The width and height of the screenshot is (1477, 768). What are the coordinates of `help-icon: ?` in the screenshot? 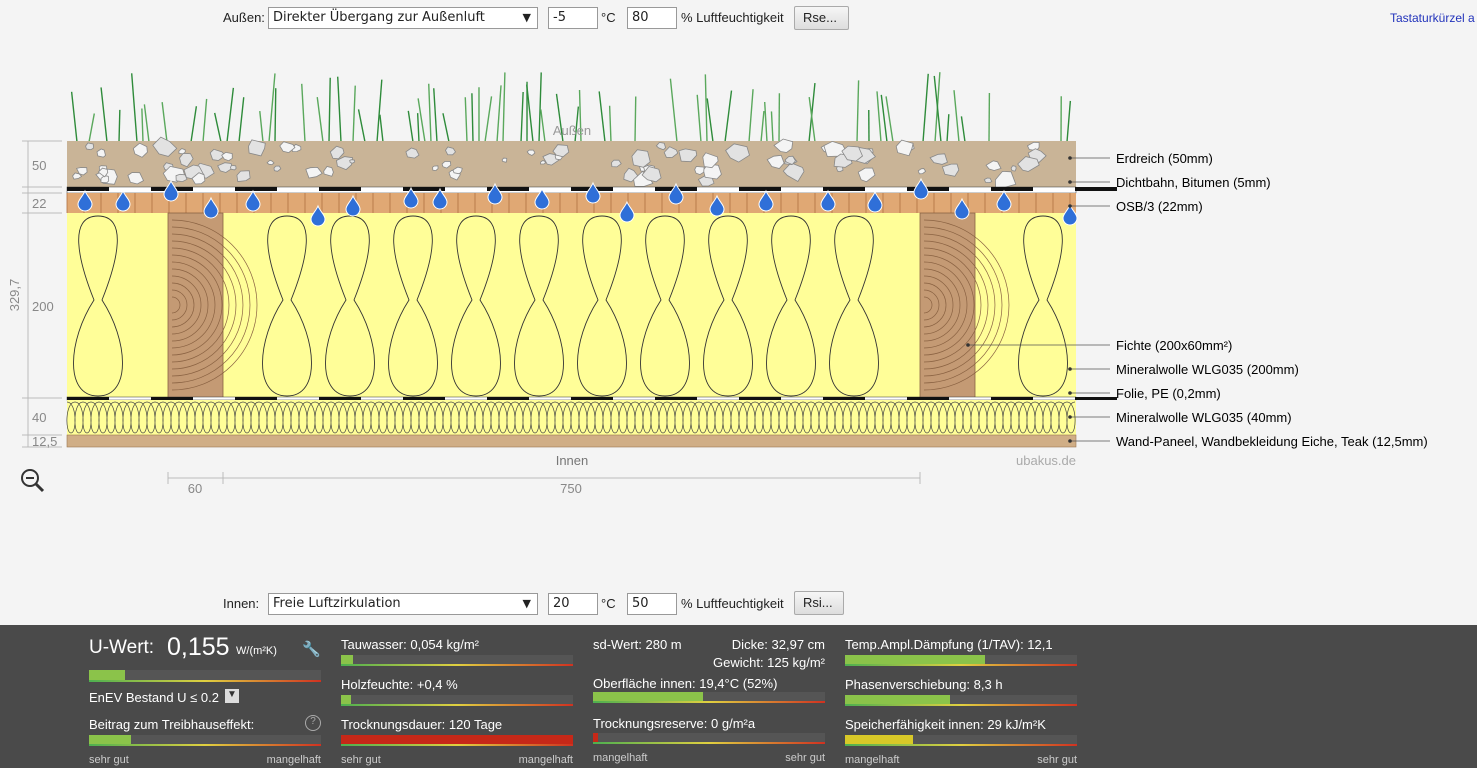 It's located at (313, 723).